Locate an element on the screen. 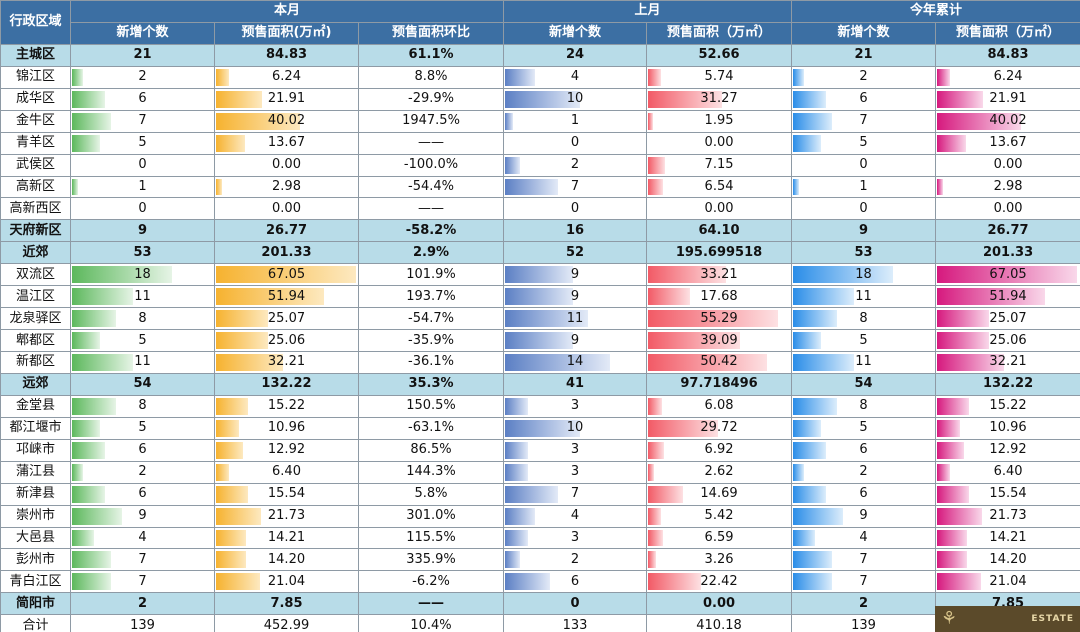 The image size is (1080, 632). region-header: 行政区域 is located at coordinates (35, 22).